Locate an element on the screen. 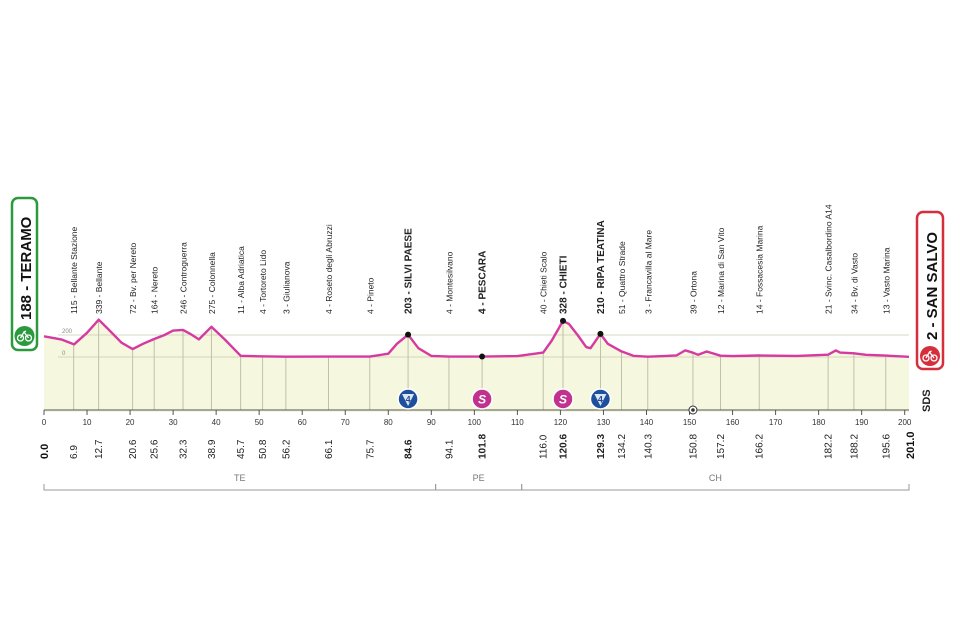 This screenshot has height=644, width=960. km-distance-label: 38.9 is located at coordinates (212, 449).